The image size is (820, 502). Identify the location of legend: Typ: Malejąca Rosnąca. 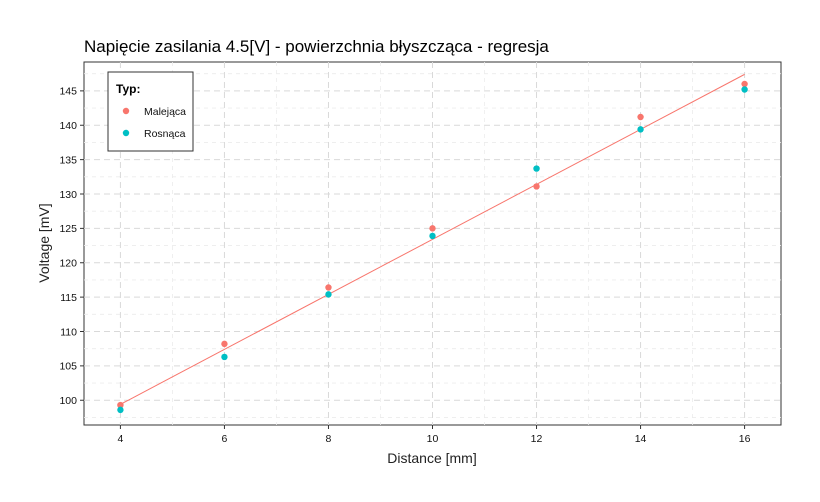
(150, 111).